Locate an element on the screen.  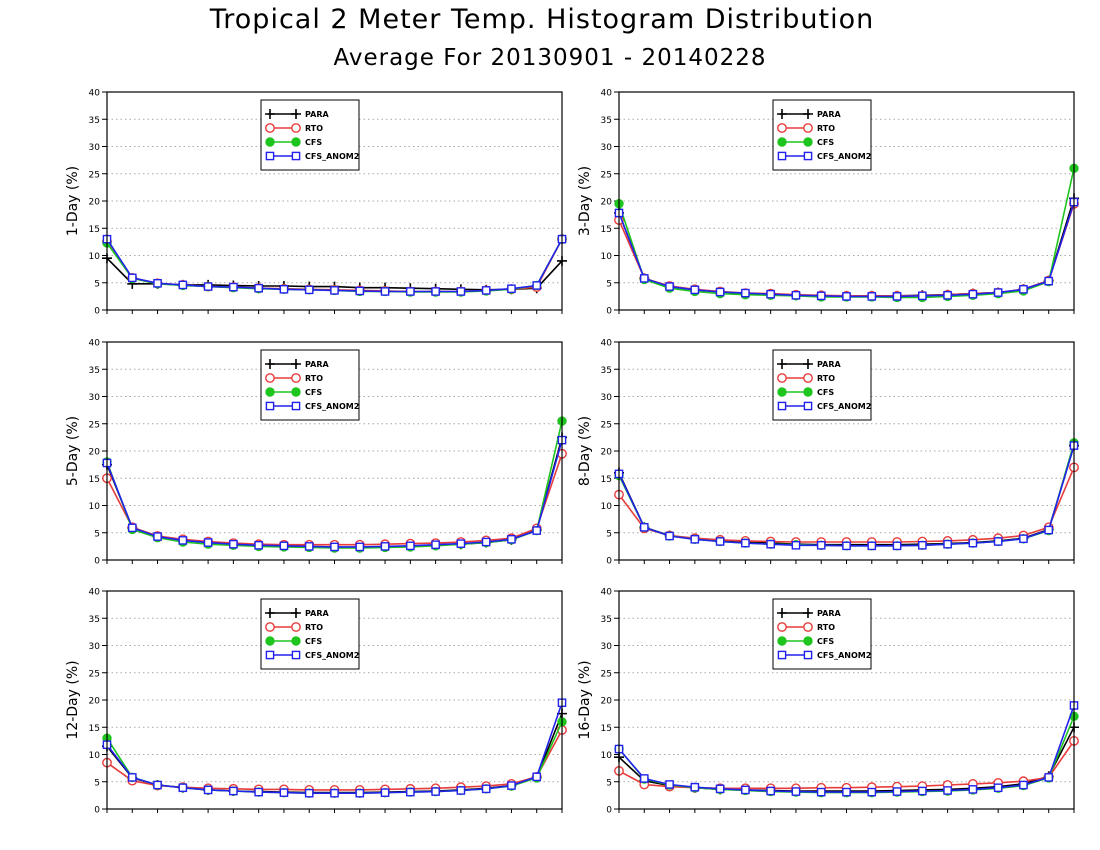
y-tick-label: 10 is located at coordinates (607, 756).